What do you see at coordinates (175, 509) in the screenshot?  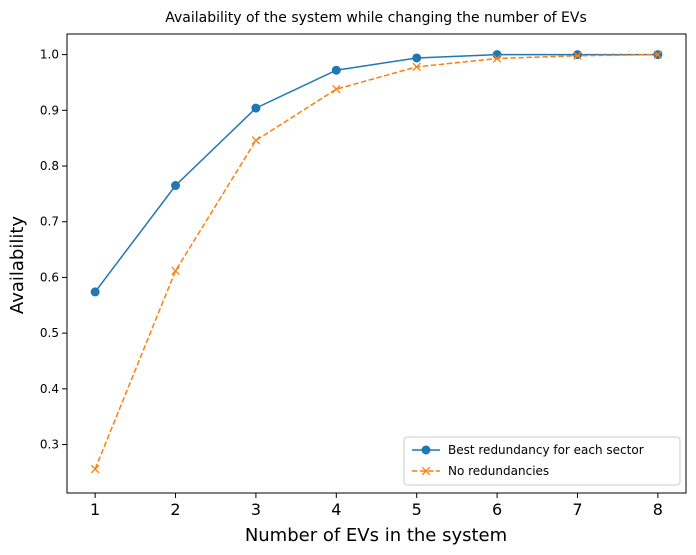 I see `x-tick-label: 2` at bounding box center [175, 509].